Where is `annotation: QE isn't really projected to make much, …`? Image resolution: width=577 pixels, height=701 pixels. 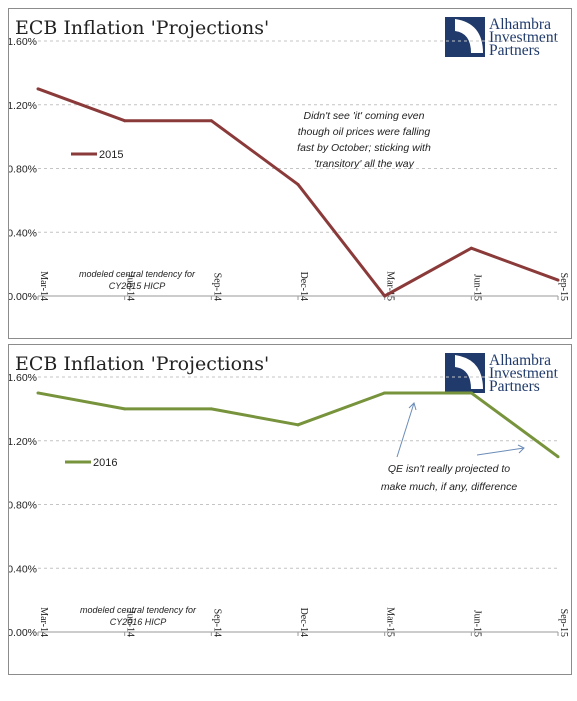 annotation: QE isn't really projected to make much, … is located at coordinates (453, 447).